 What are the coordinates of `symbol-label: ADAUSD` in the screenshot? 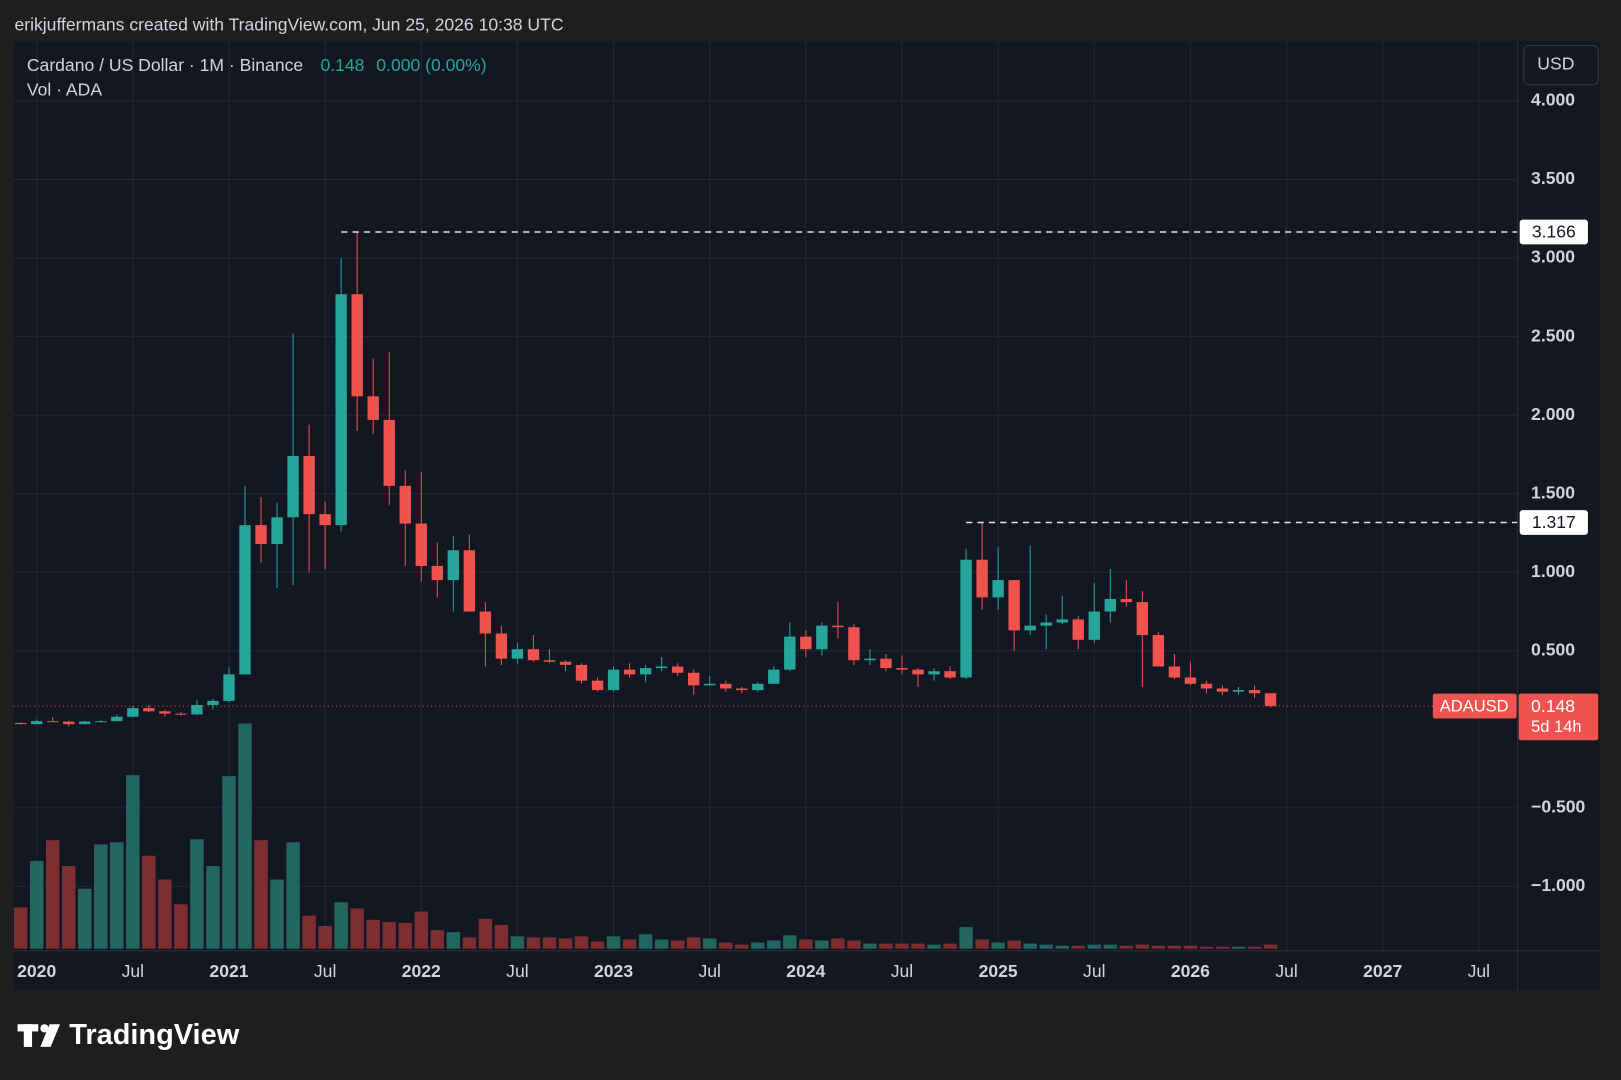 It's located at (1474, 705).